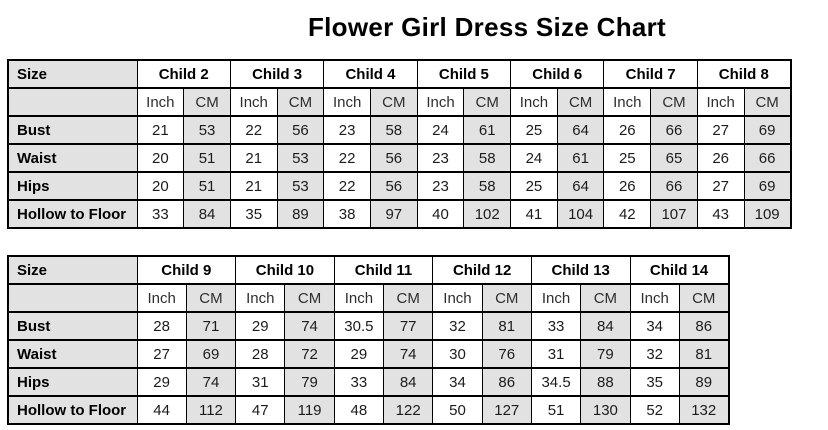 The height and width of the screenshot is (430, 828). What do you see at coordinates (767, 186) in the screenshot?
I see `cm-value-cell: 69` at bounding box center [767, 186].